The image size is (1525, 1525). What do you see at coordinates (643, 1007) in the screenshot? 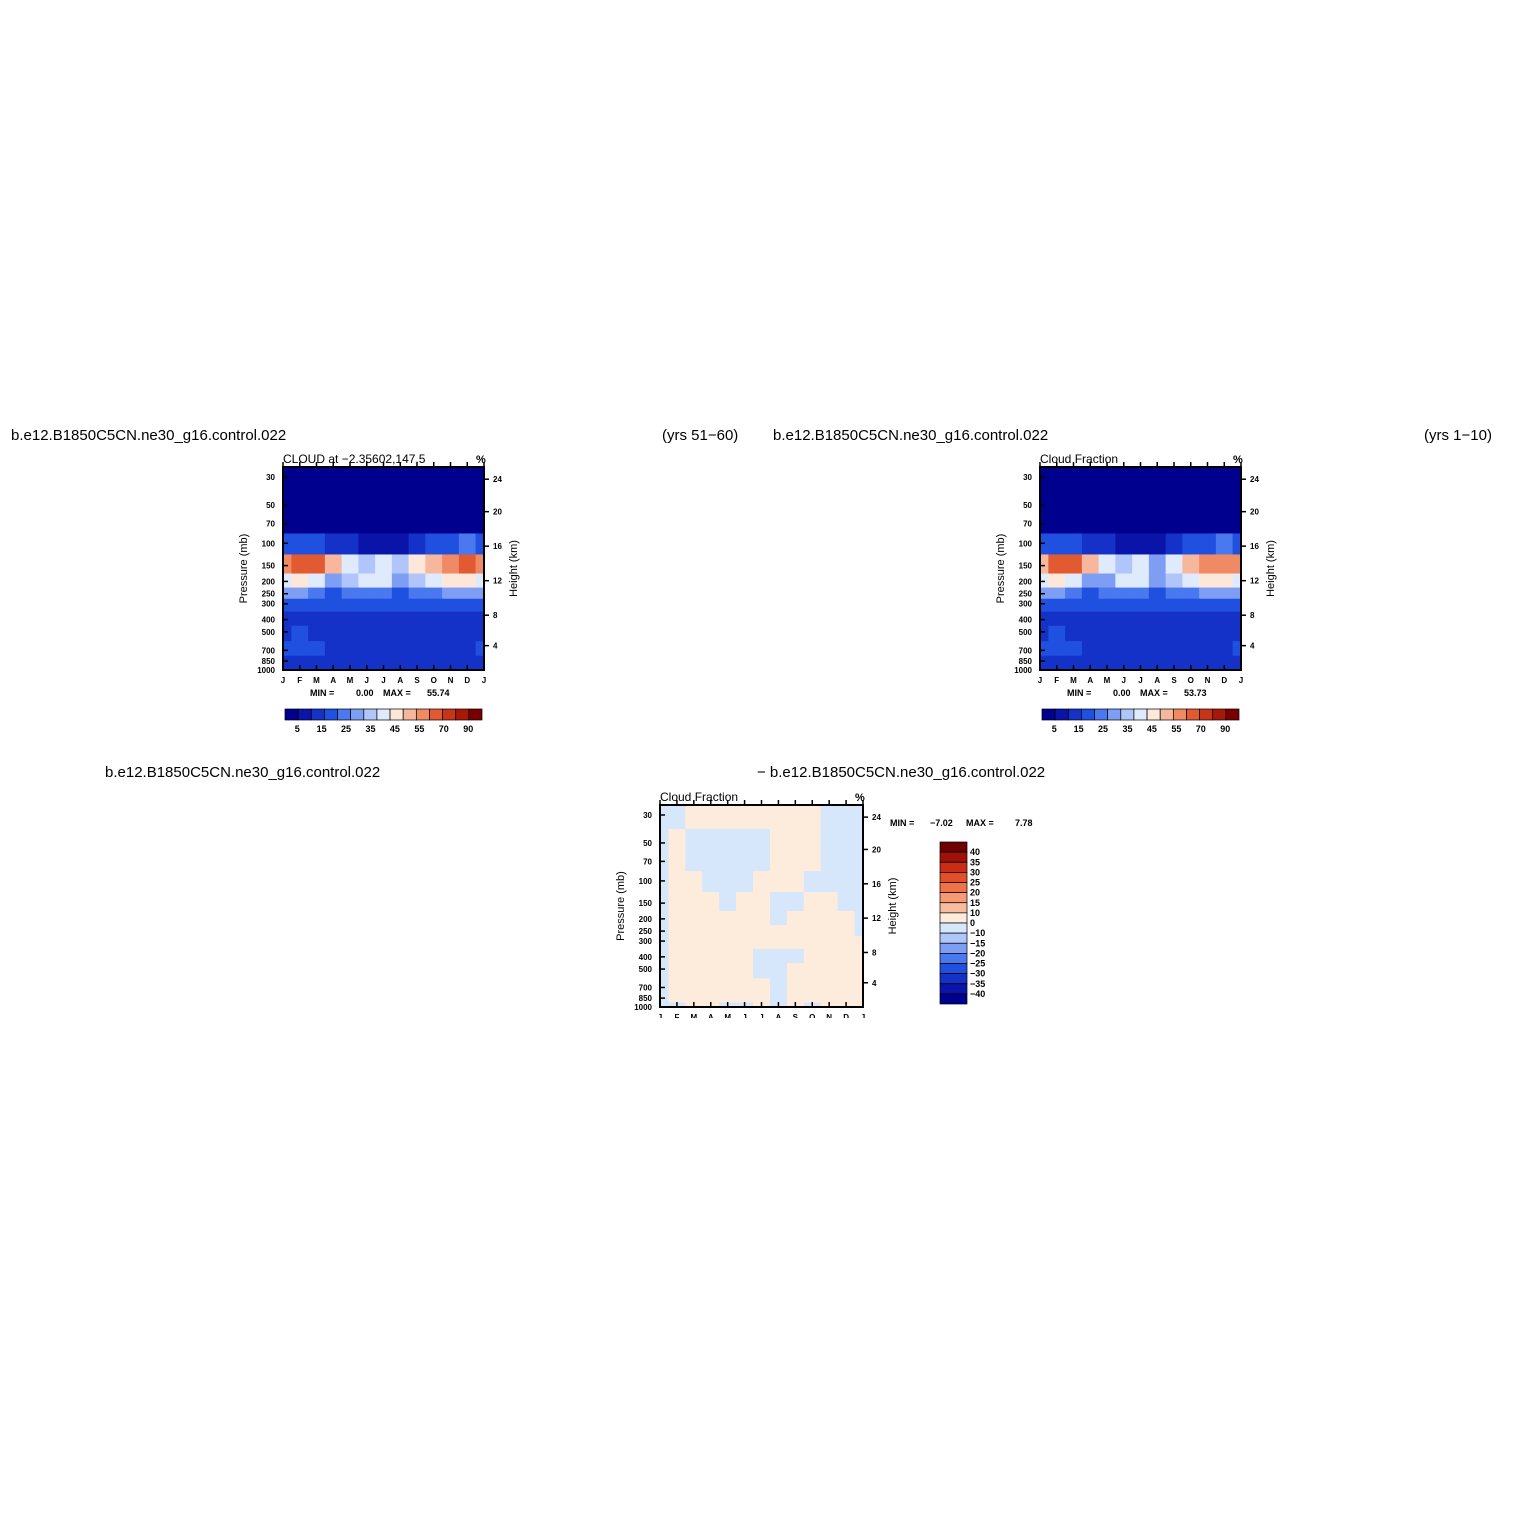
I see `y-tick-label: 1000` at bounding box center [643, 1007].